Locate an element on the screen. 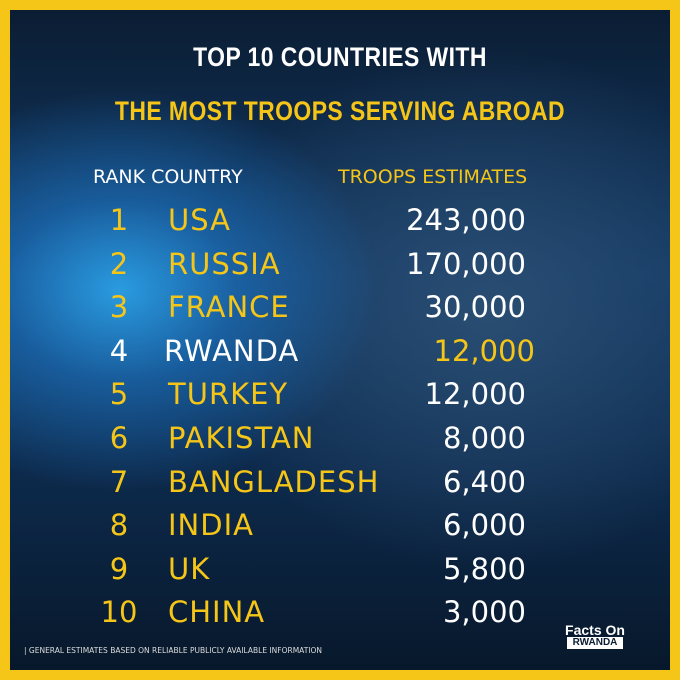  country: USA is located at coordinates (200, 220).